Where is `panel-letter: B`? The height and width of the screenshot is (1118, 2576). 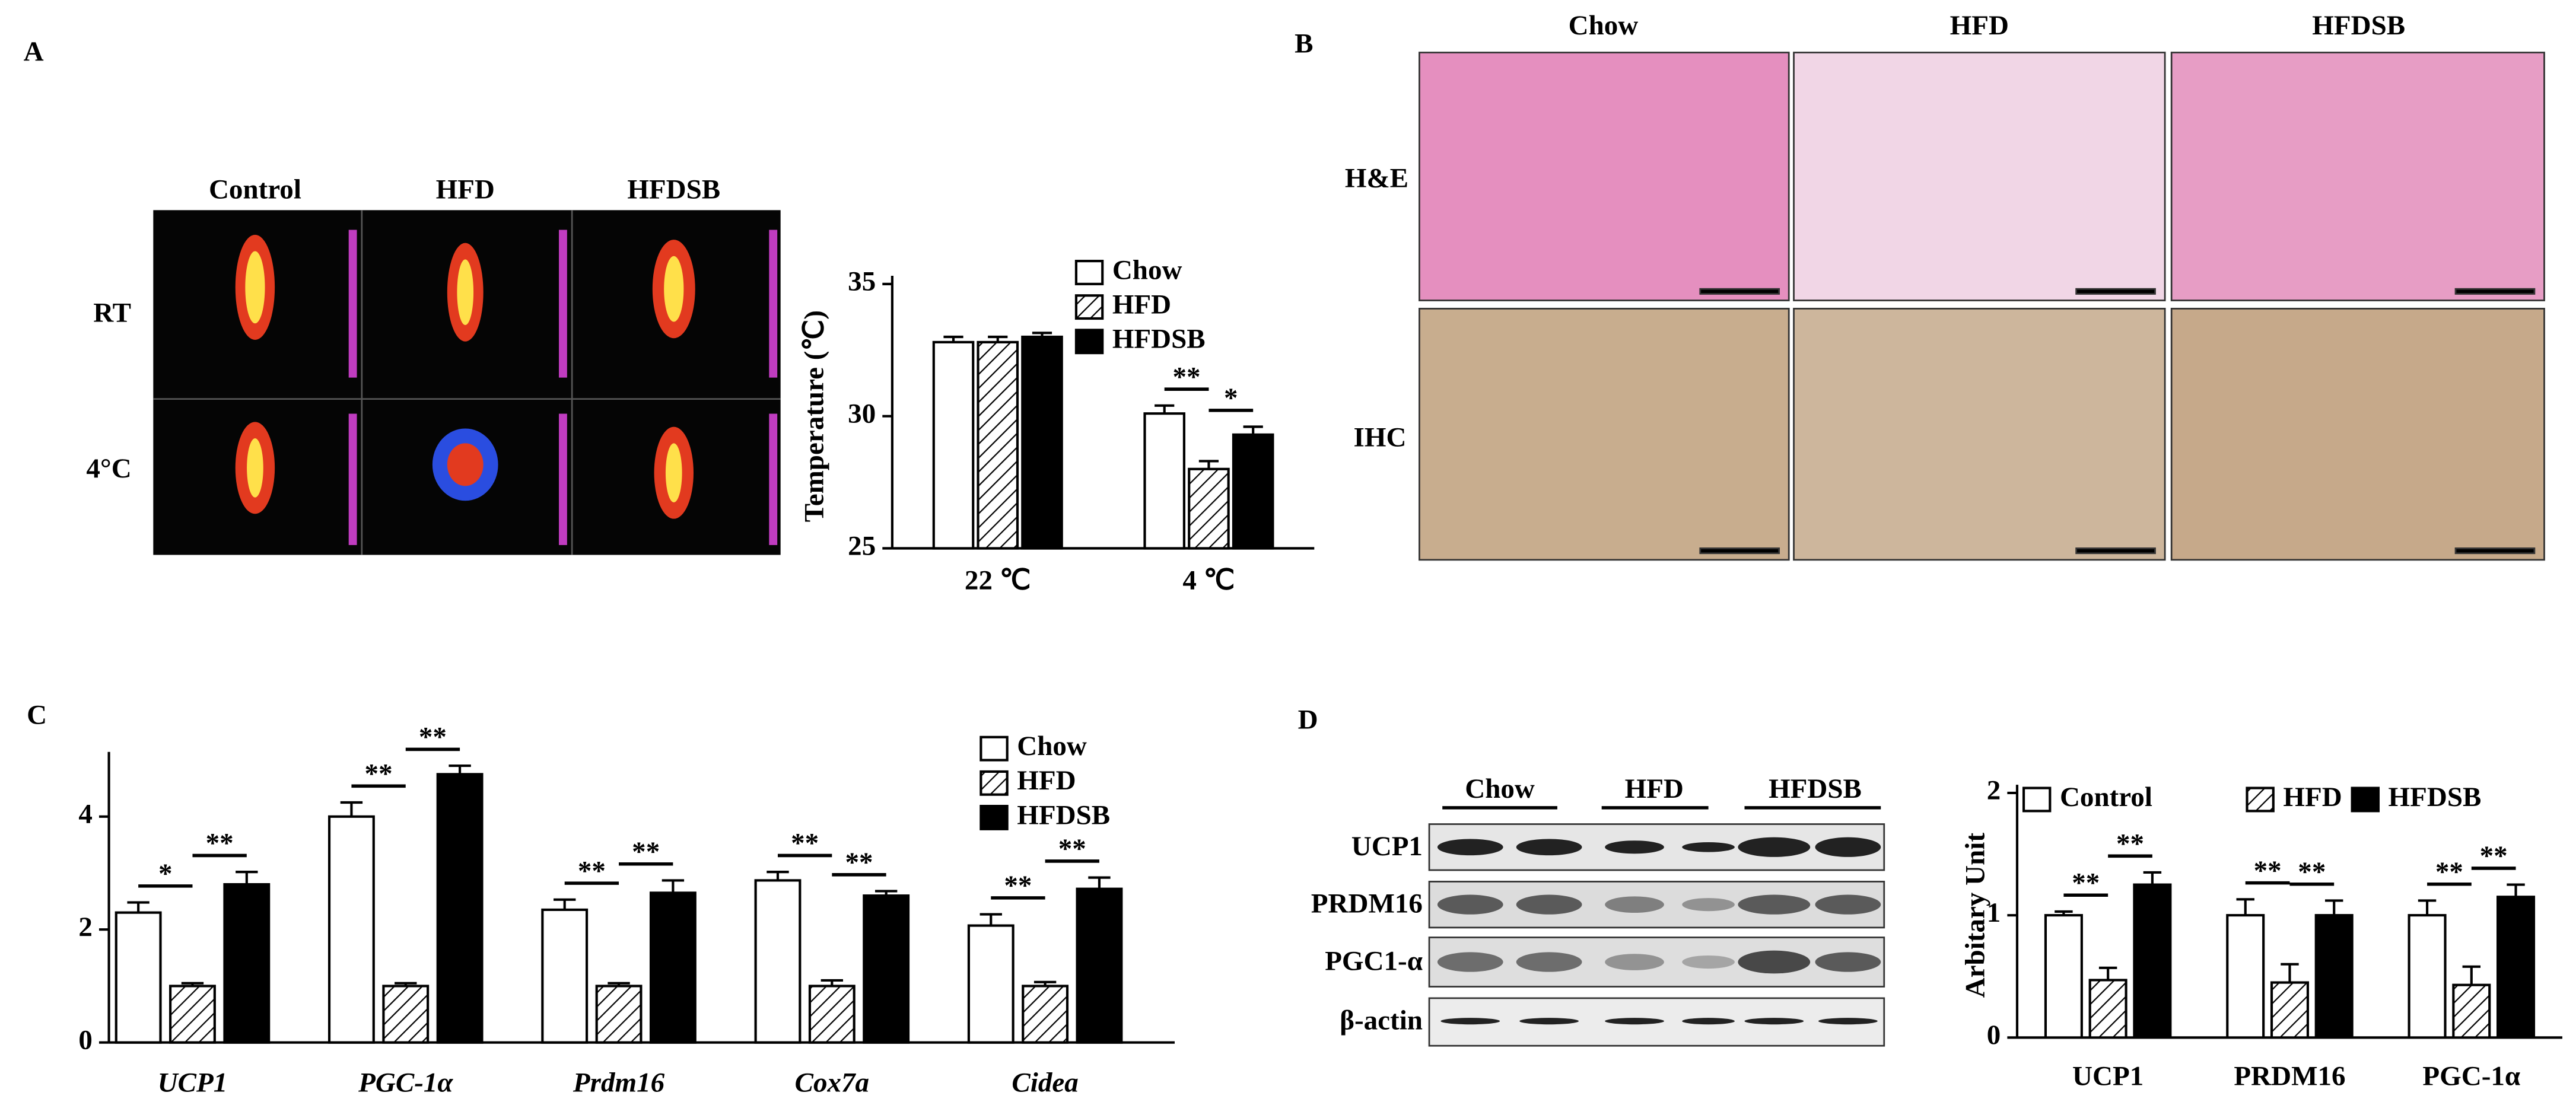 panel-letter: B is located at coordinates (1304, 43).